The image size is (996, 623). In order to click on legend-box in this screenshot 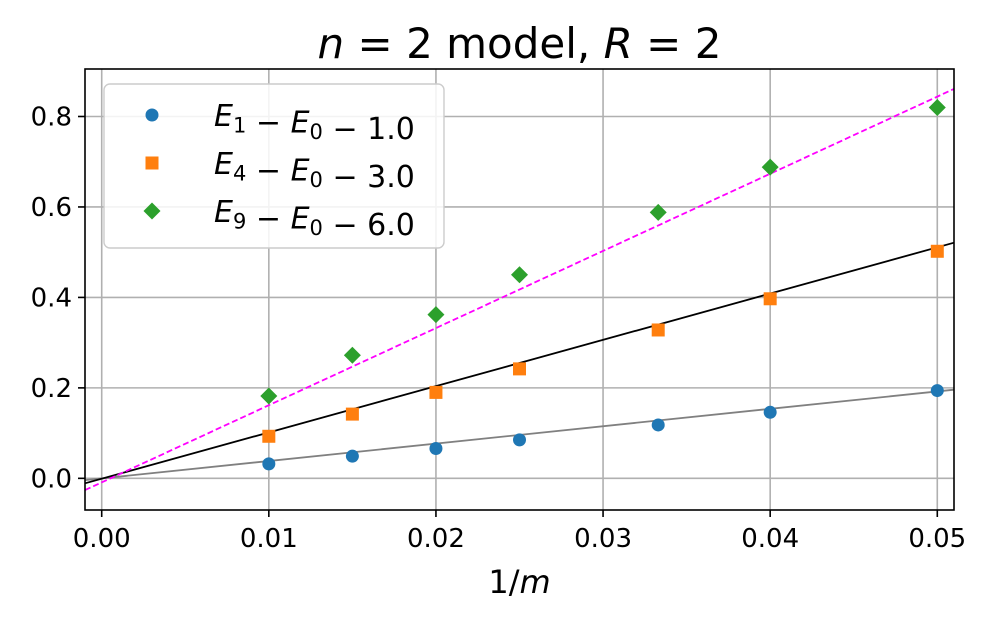, I will do `click(274, 166)`.